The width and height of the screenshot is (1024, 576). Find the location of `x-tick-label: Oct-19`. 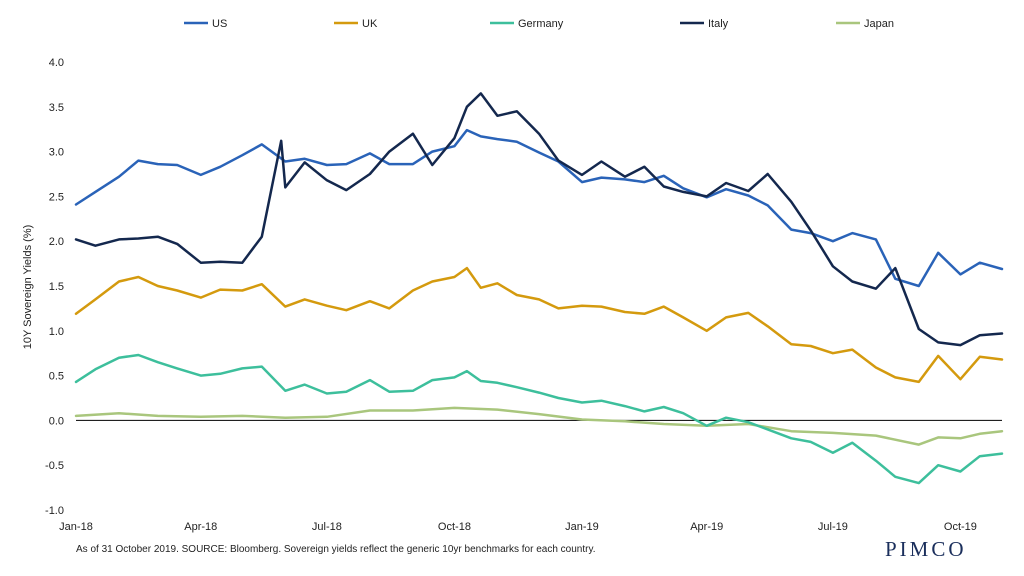

x-tick-label: Oct-19 is located at coordinates (960, 527).